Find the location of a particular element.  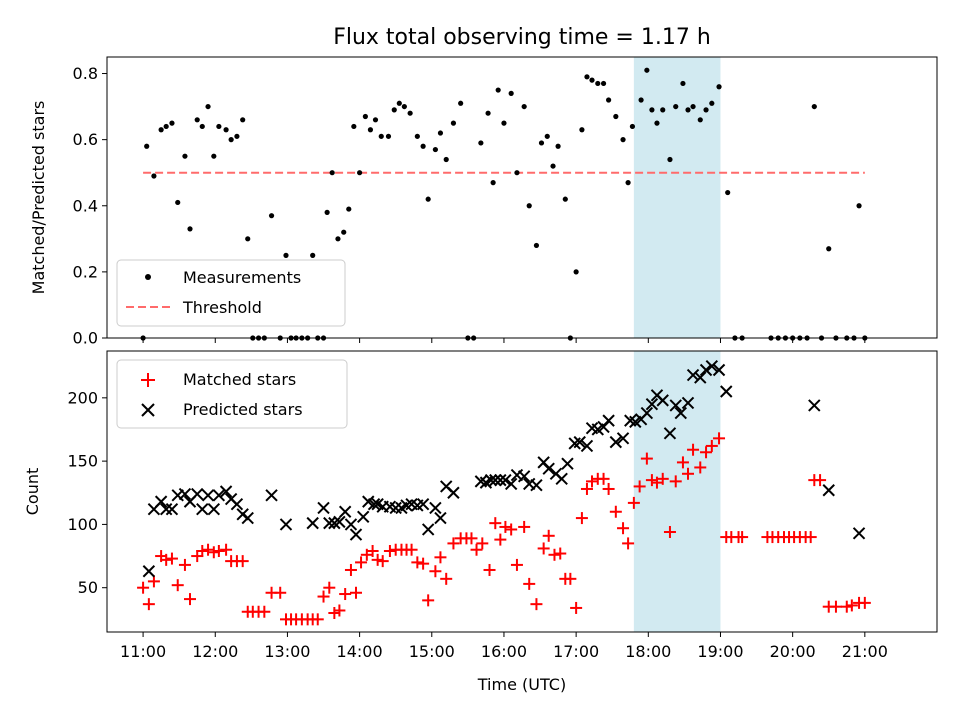

y-tick-label: 200 is located at coordinates (82, 397).